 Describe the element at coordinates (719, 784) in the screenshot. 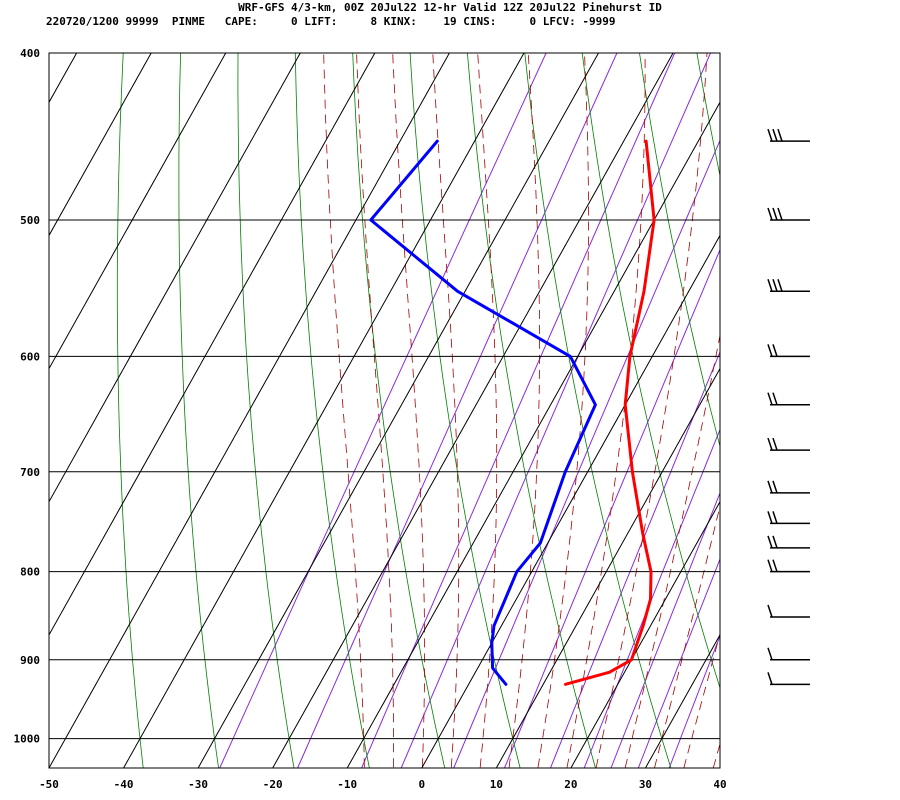

I see `x-tick-label: 40` at that location.